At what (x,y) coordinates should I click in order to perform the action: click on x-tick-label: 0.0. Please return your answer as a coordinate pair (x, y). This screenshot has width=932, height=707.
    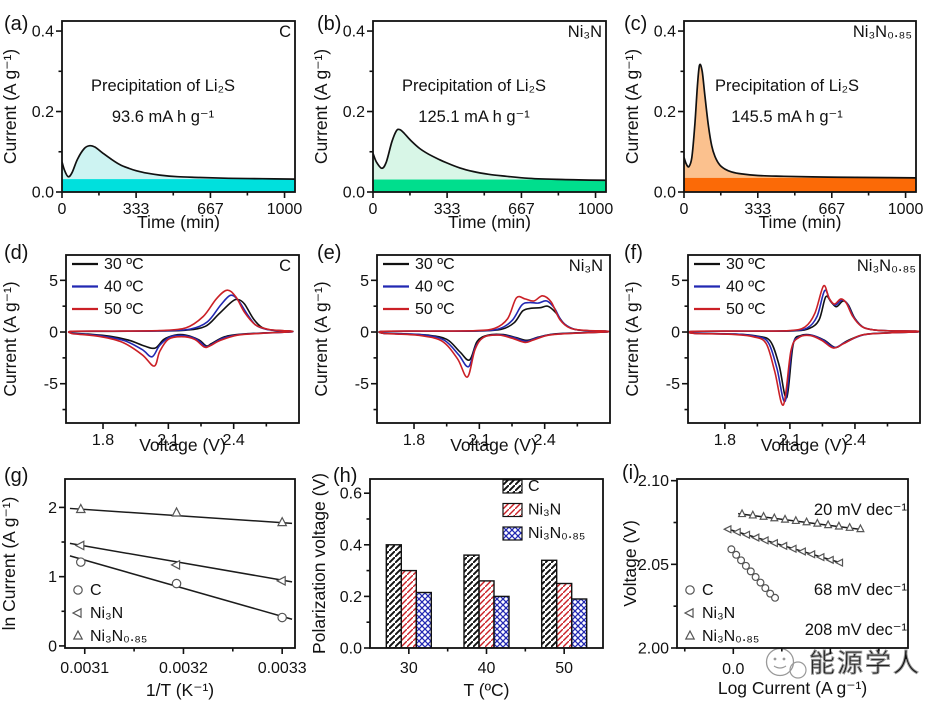
    Looking at the image, I should click on (733, 669).